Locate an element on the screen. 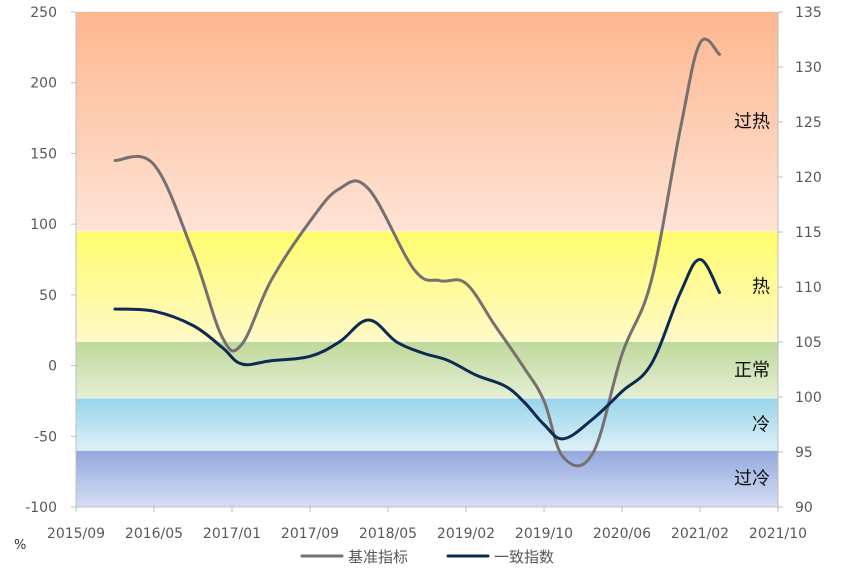 This screenshot has height=580, width=844. x-tick-label: 2018/05 is located at coordinates (388, 534).